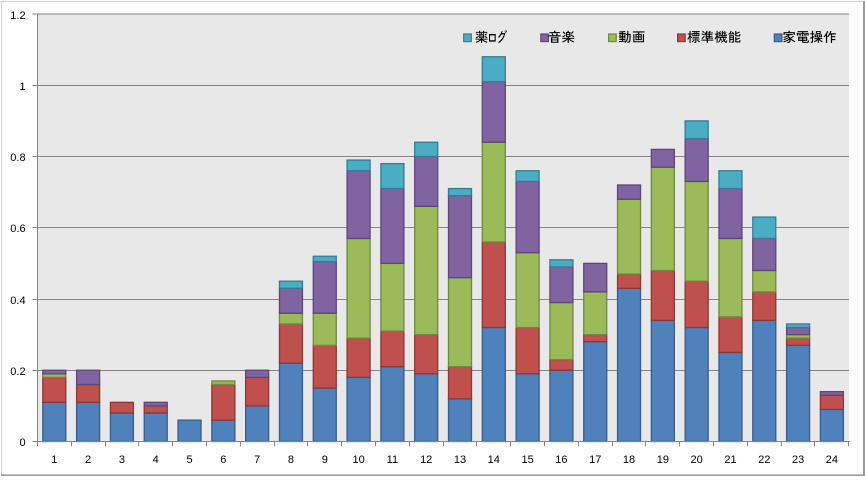 This screenshot has height=481, width=865. Describe the element at coordinates (291, 460) in the screenshot. I see `svg-text: 8` at that location.